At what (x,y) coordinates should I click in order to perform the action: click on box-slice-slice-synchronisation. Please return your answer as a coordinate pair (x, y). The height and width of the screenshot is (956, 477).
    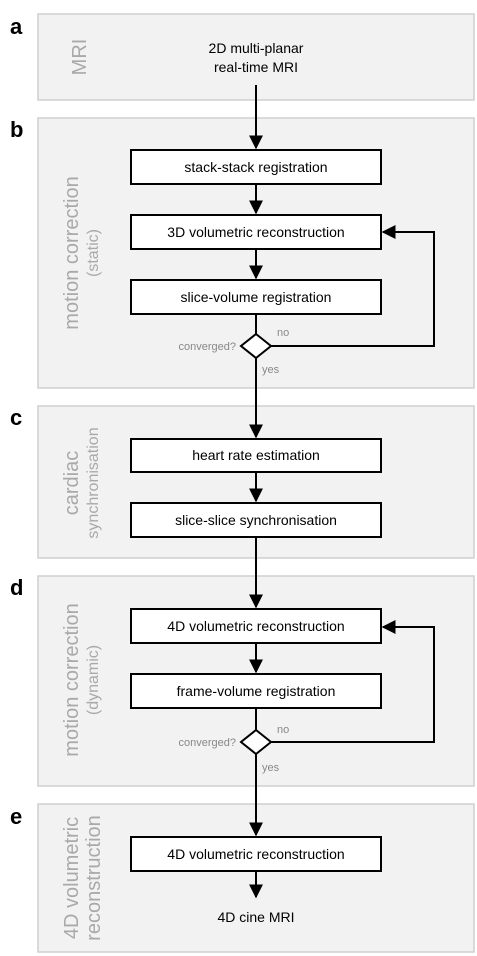
    Looking at the image, I should click on (256, 520).